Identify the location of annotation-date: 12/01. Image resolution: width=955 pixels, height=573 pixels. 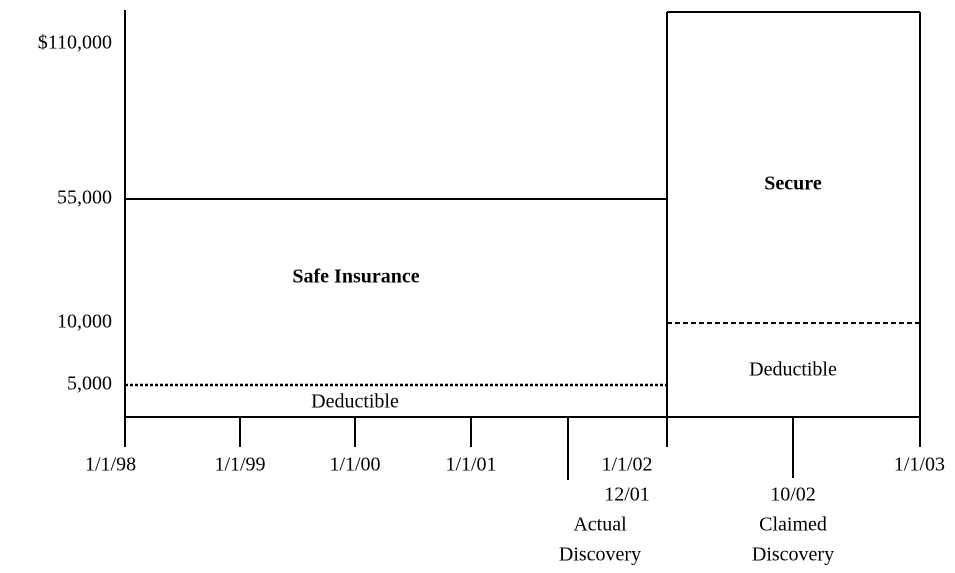
(627, 495).